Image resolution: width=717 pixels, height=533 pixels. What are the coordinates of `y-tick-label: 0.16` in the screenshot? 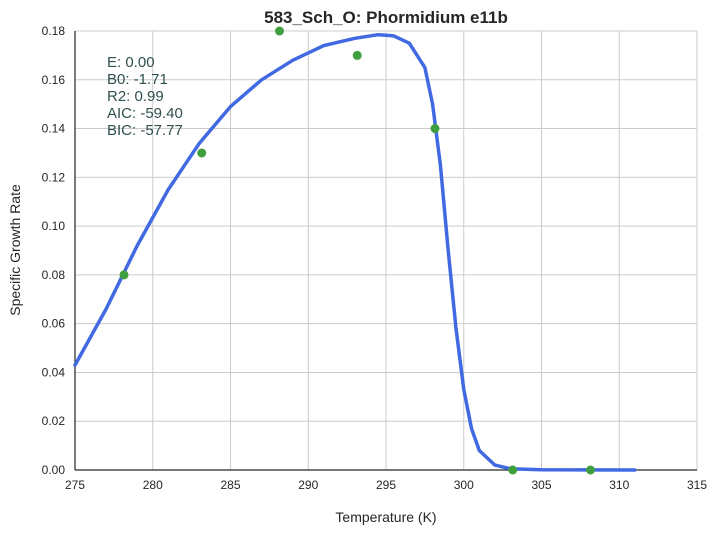 It's located at (54, 80).